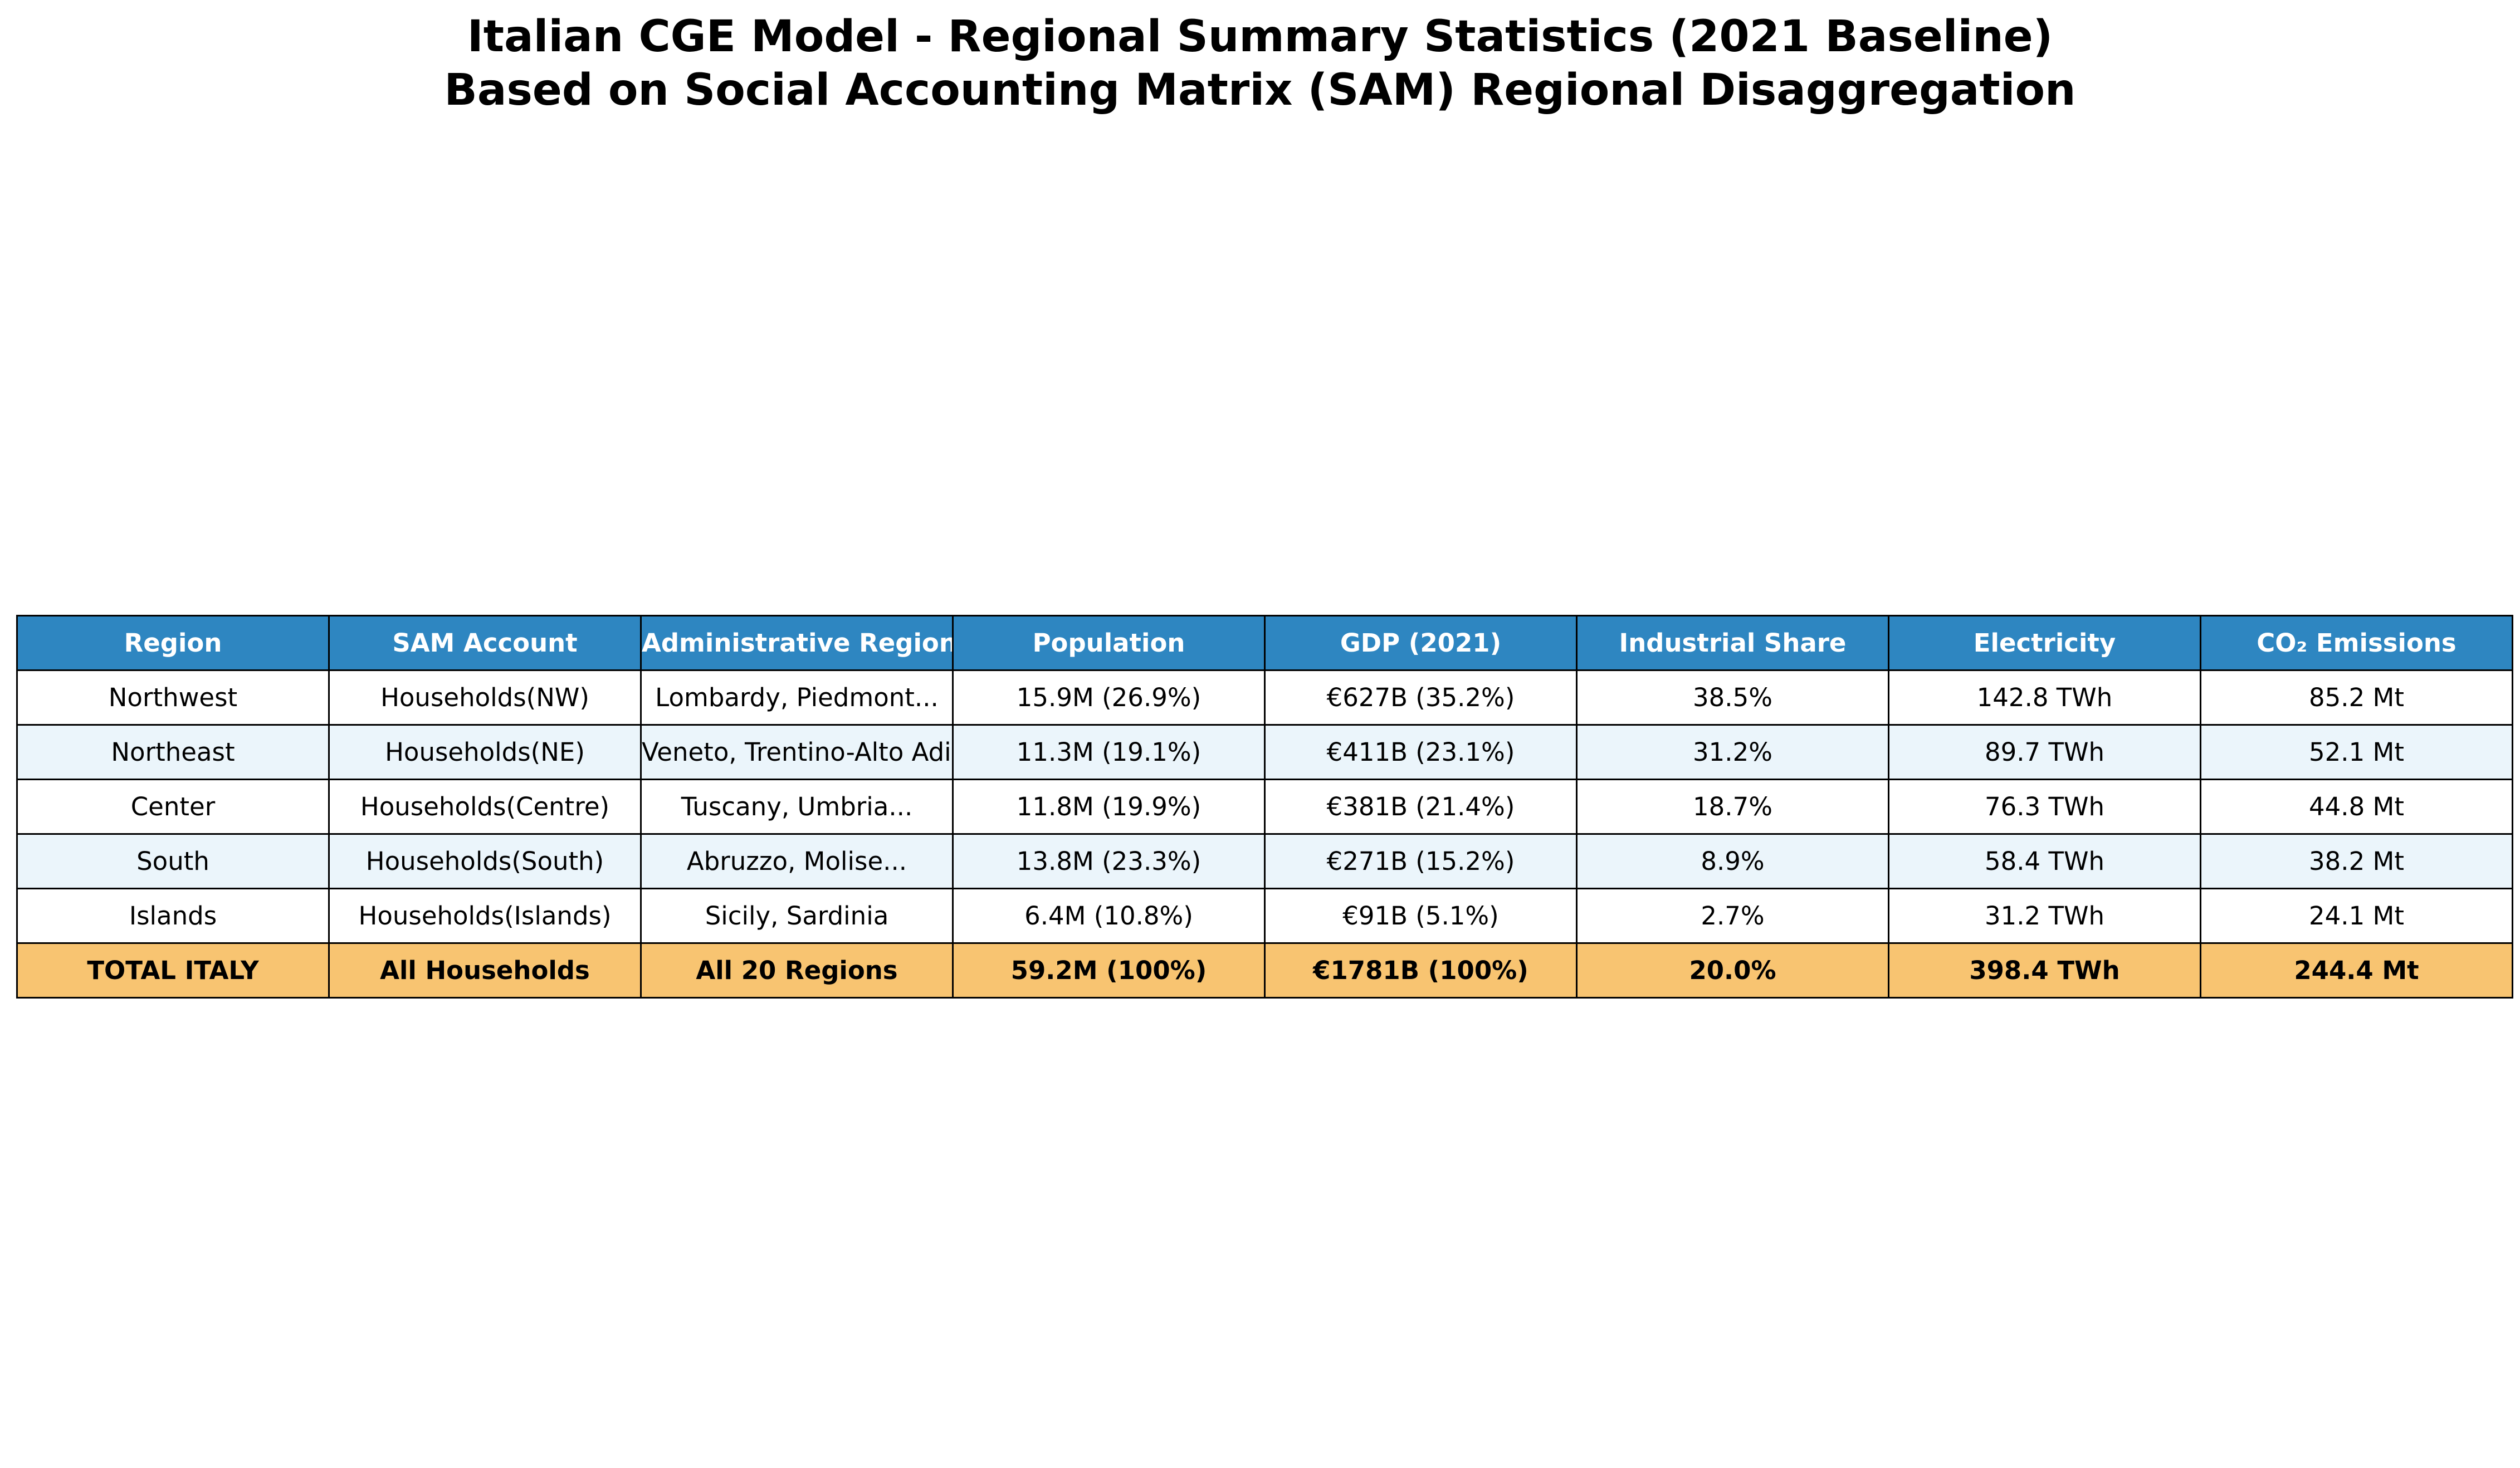  I want to click on table-cell-co2-emissions: 52.1 Mt, so click(2356, 752).